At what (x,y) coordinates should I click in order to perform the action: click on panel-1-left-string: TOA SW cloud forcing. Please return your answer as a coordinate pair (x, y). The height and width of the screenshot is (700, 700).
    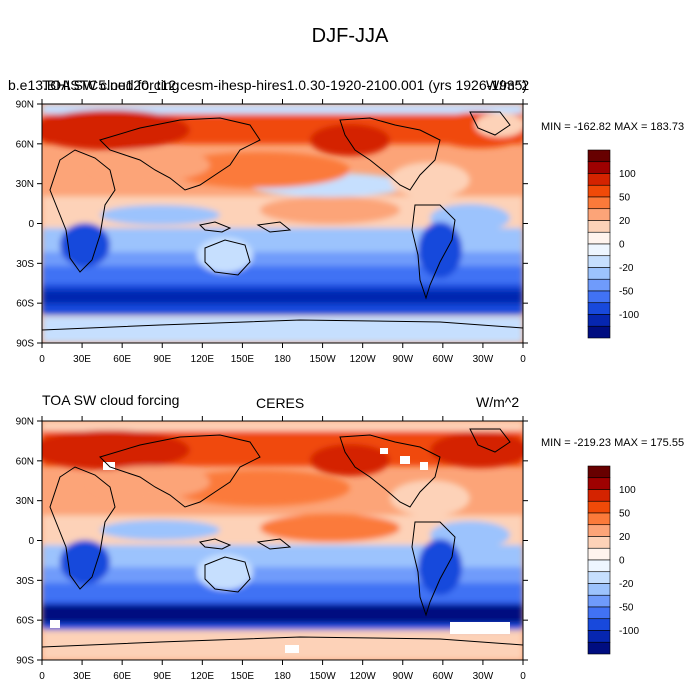
    Looking at the image, I should click on (111, 85).